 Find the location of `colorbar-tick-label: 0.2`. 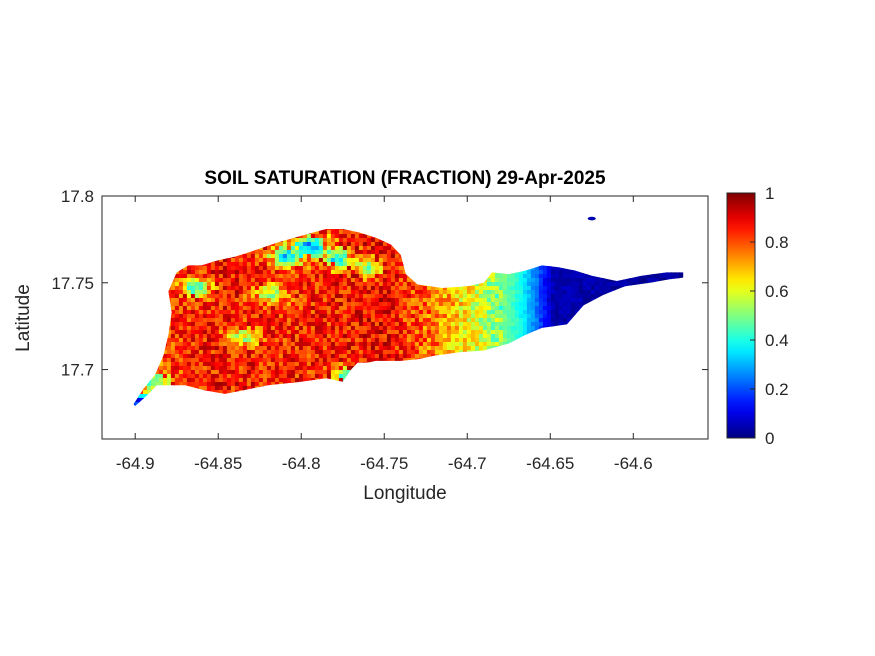

colorbar-tick-label: 0.2 is located at coordinates (777, 389).